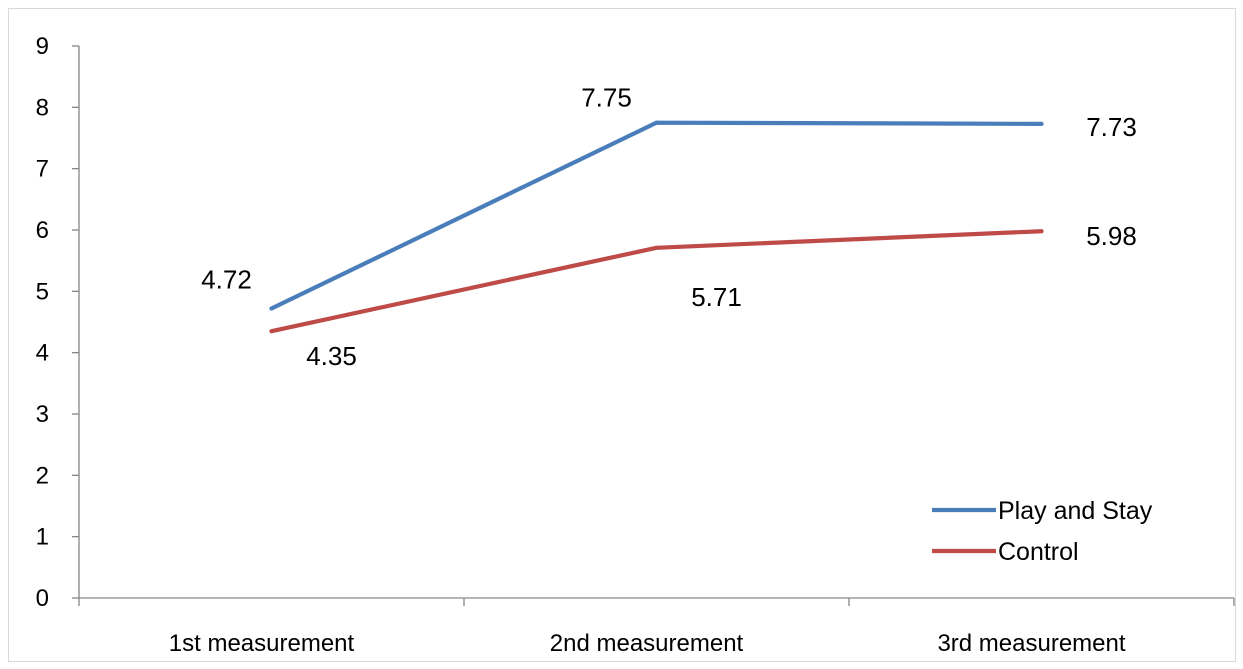 This screenshot has width=1243, height=669. Describe the element at coordinates (226, 280) in the screenshot. I see `data-label: 4.72` at that location.